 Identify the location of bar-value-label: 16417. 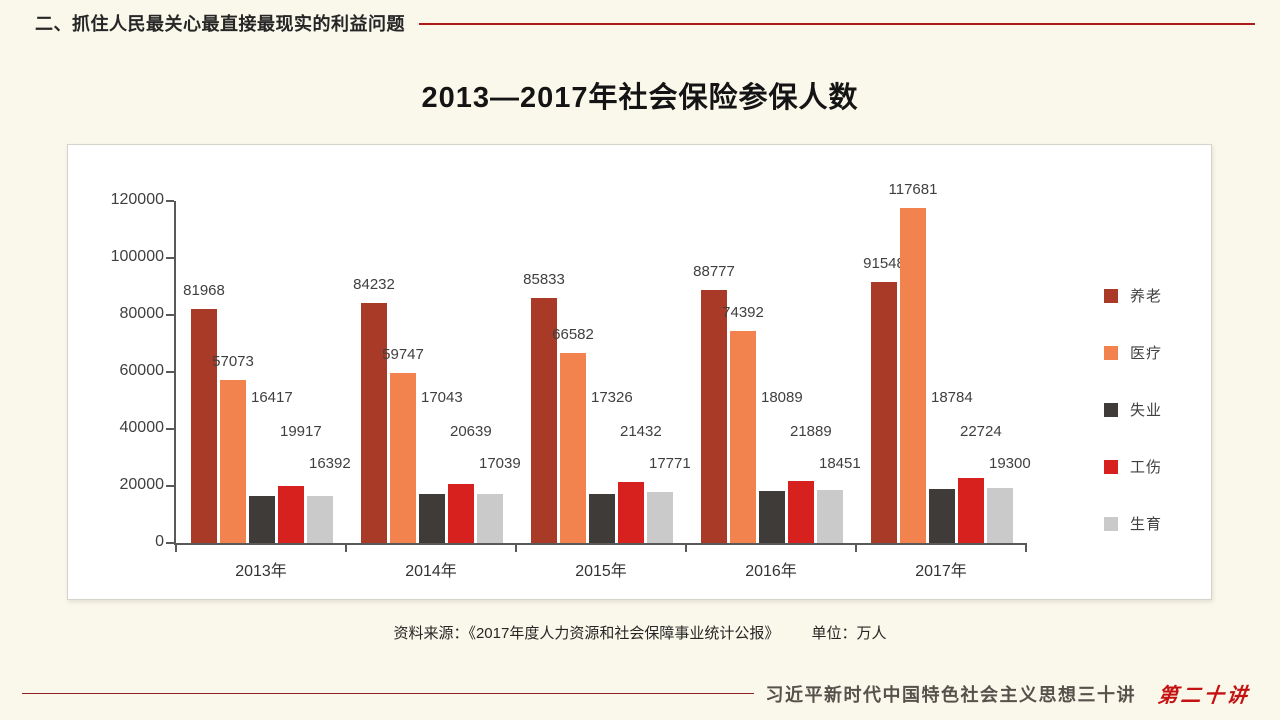
(272, 397).